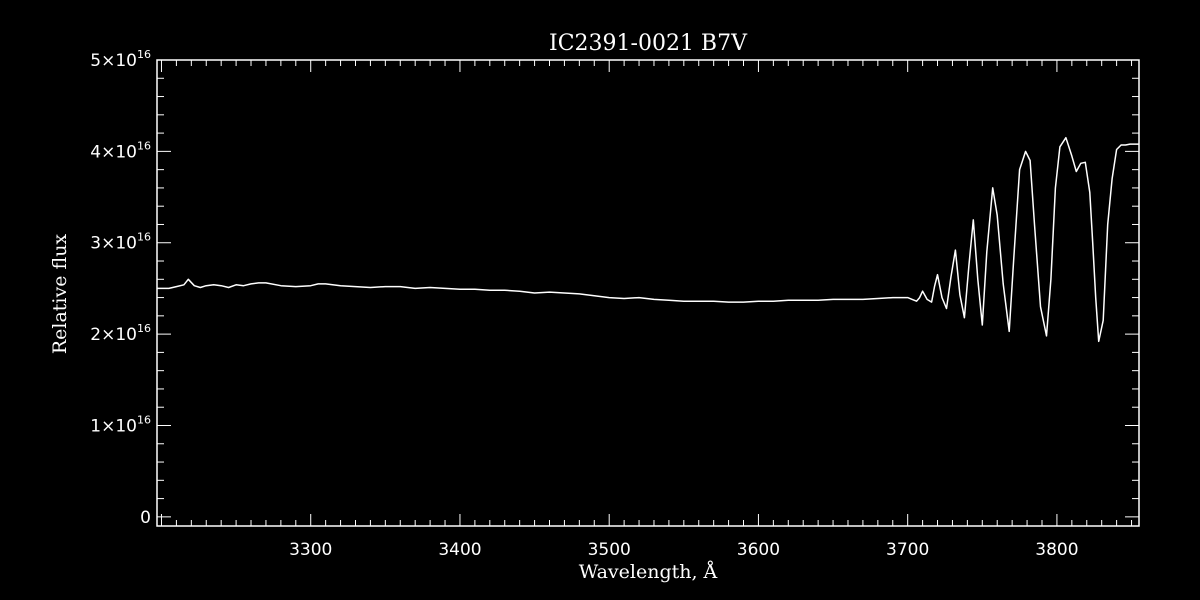 This screenshot has height=600, width=1200. I want to click on x-tick-label: 3500, so click(609, 550).